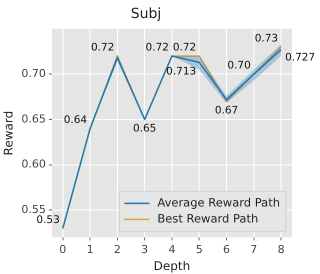 Image resolution: width=320 pixels, height=274 pixels. Describe the element at coordinates (172, 265) in the screenshot. I see `x-axis-title: Depth` at that location.